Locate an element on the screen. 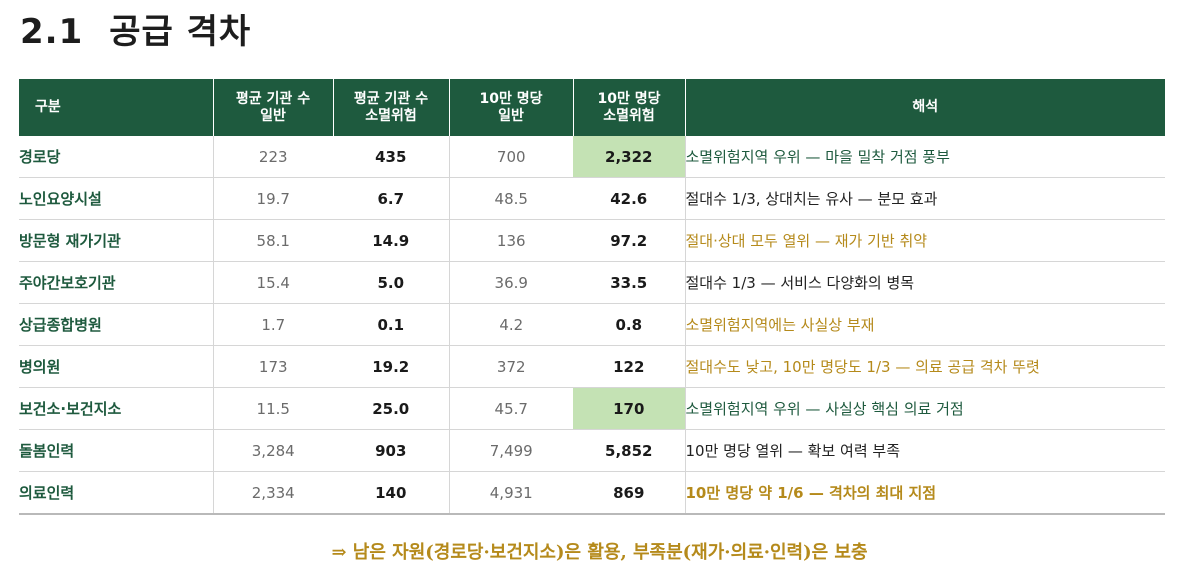  interpretation-note: 소멸위험지역 우위 — 사실상 핵심 의료 거점 is located at coordinates (925, 408).